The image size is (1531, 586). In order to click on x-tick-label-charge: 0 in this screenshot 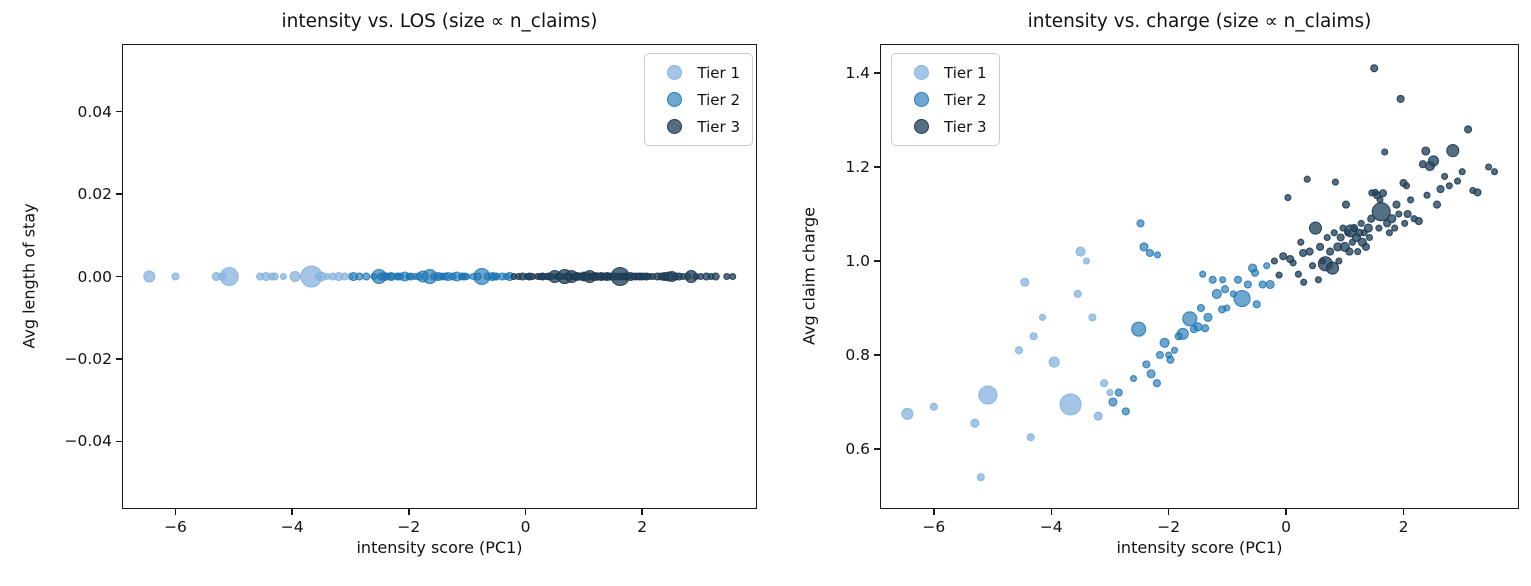, I will do `click(1286, 527)`.